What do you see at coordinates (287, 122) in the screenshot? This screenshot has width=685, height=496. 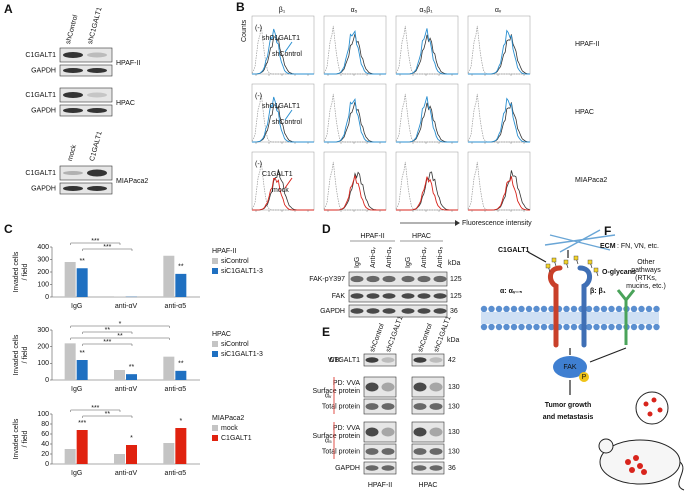 I see `annotation: shControl` at bounding box center [287, 122].